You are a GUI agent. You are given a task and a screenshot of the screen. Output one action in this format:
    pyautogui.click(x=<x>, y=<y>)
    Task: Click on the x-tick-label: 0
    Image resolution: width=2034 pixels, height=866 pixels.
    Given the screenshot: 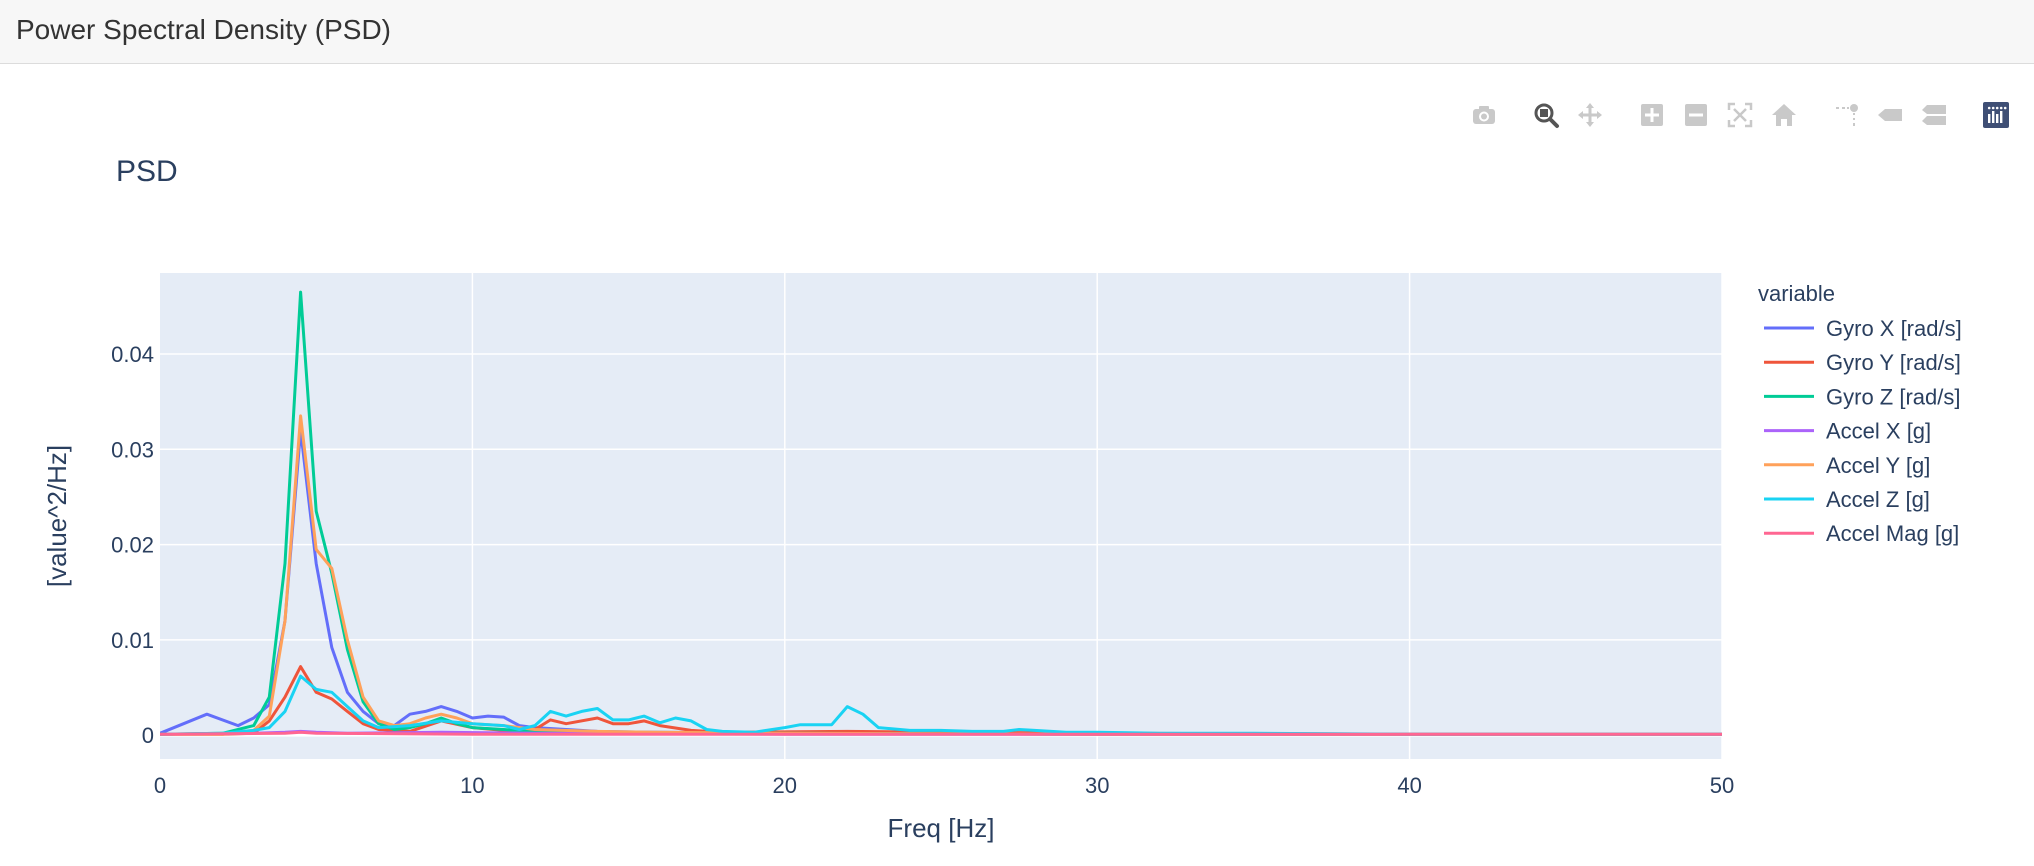 What is the action you would take?
    pyautogui.click(x=160, y=785)
    